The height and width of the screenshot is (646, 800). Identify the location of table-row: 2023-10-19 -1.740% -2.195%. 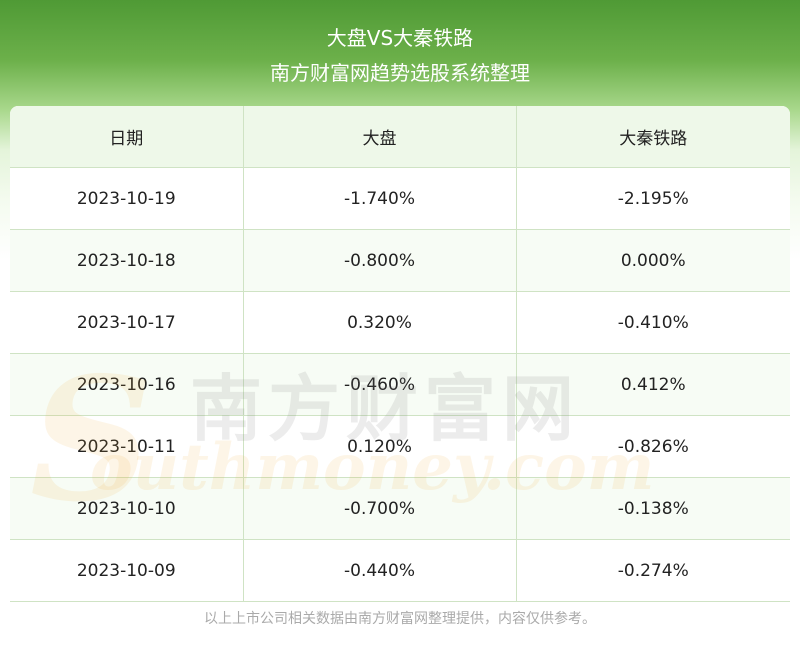
(400, 198).